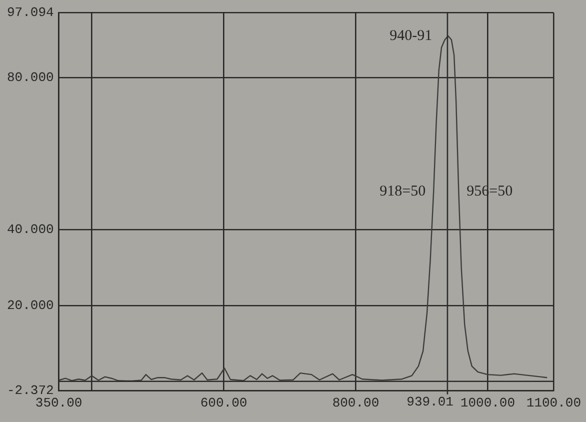 This screenshot has height=422, width=586. I want to click on x-tick-label: 1000.00, so click(488, 403).